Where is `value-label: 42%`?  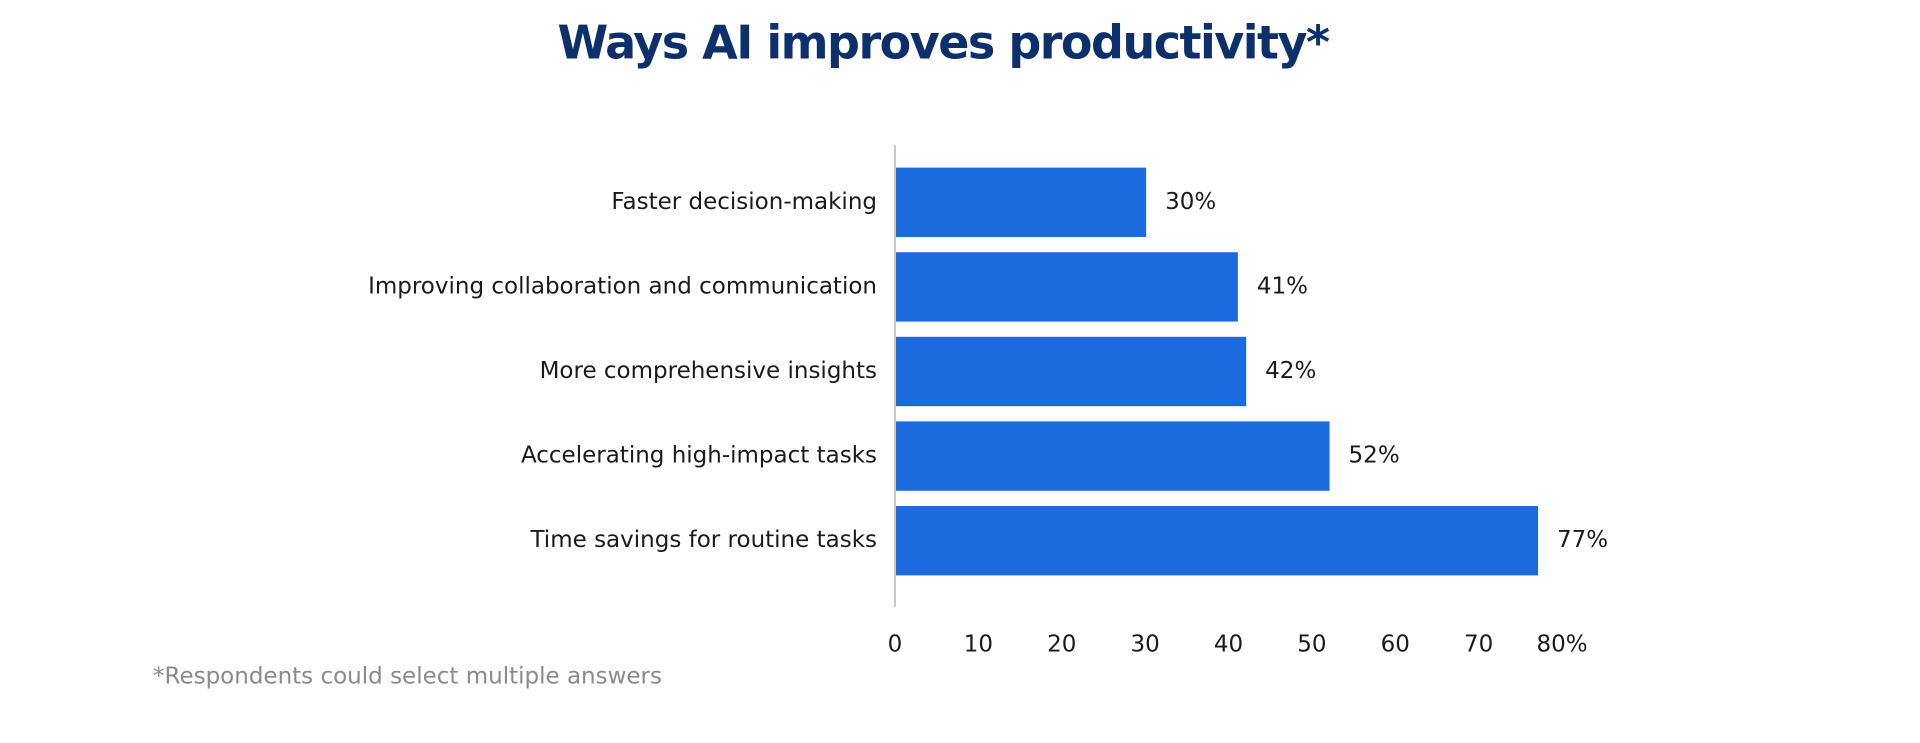
value-label: 42% is located at coordinates (1290, 371).